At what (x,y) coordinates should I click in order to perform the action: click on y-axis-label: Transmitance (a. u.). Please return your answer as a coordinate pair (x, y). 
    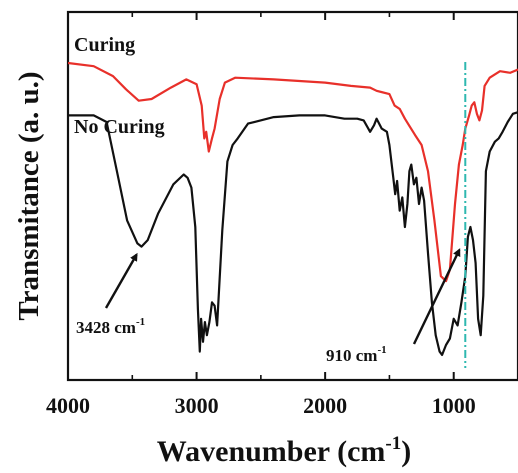
    Looking at the image, I should click on (29, 195).